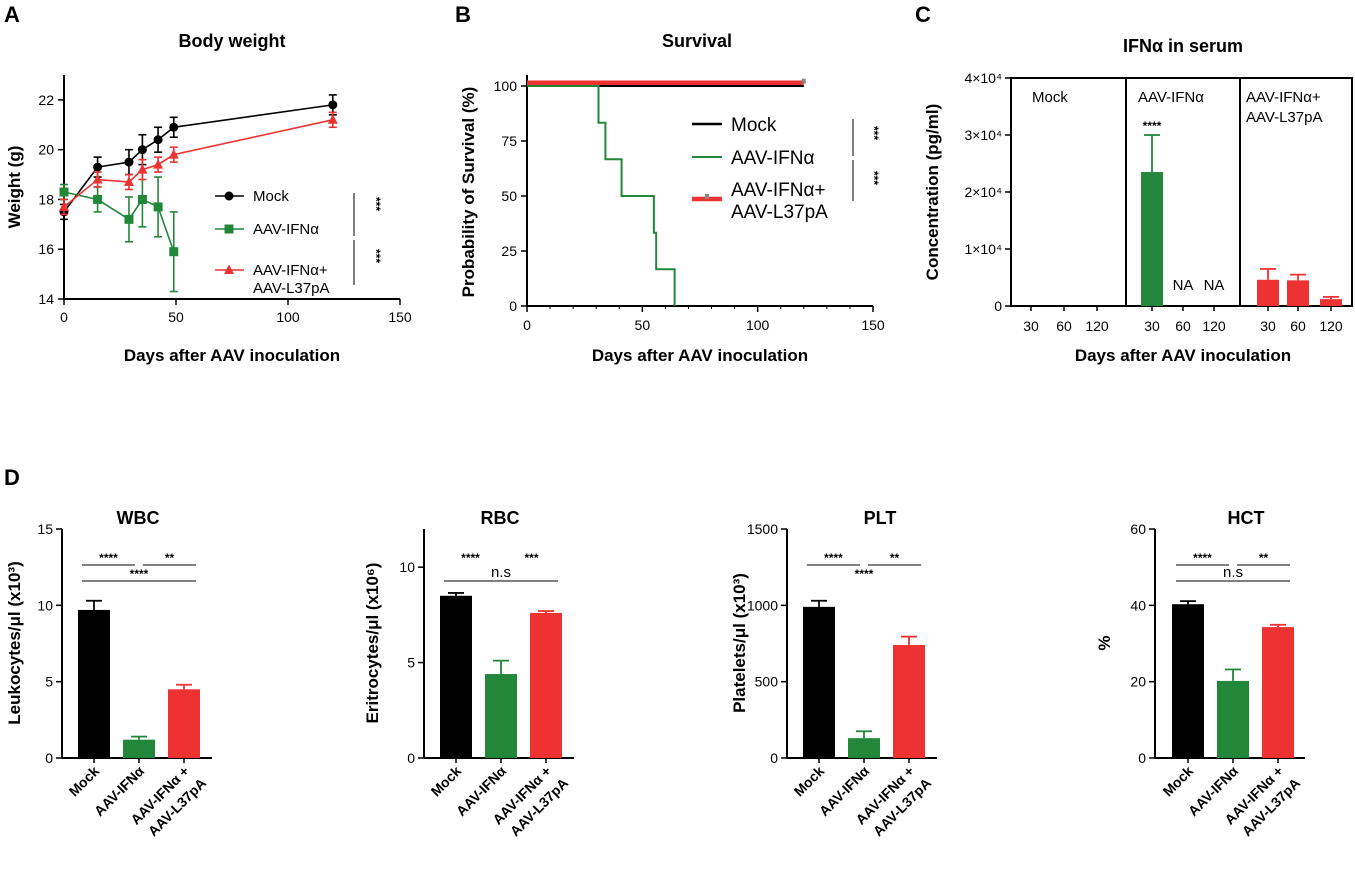  I want to click on group-label: Mock, so click(1050, 97).